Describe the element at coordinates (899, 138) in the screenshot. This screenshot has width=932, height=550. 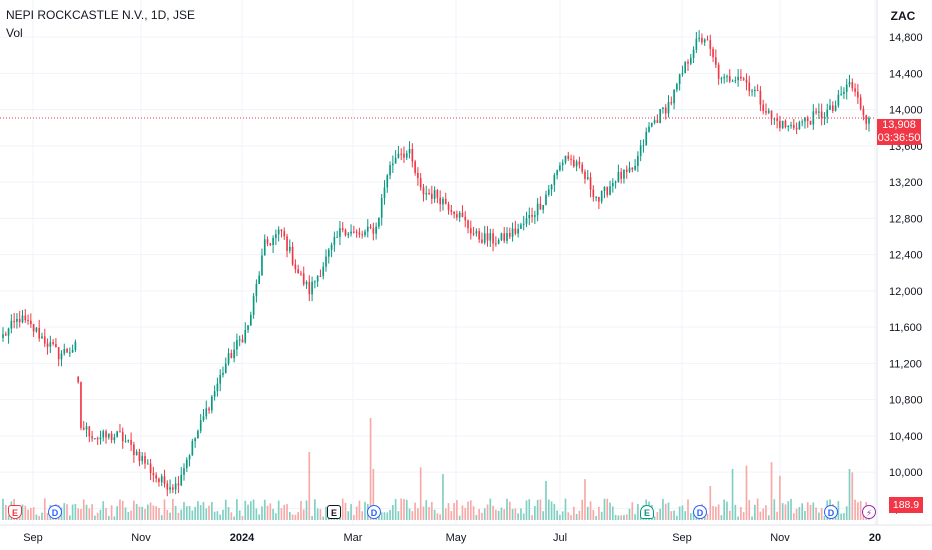
I see `bar-countdown: 03:36:50` at that location.